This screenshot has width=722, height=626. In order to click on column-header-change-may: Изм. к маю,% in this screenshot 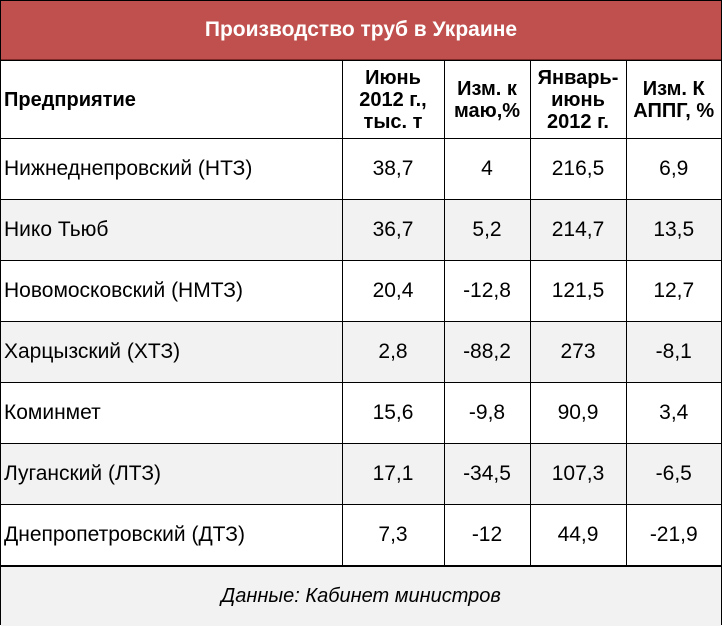, I will do `click(487, 99)`.